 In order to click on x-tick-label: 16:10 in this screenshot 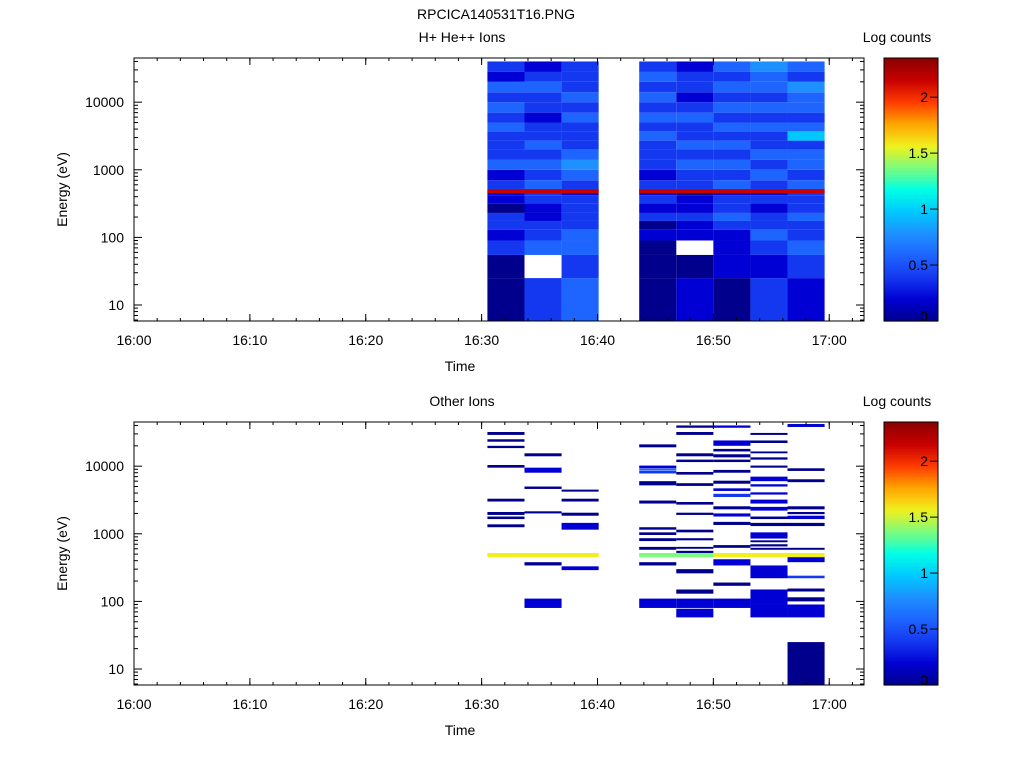, I will do `click(249, 340)`.